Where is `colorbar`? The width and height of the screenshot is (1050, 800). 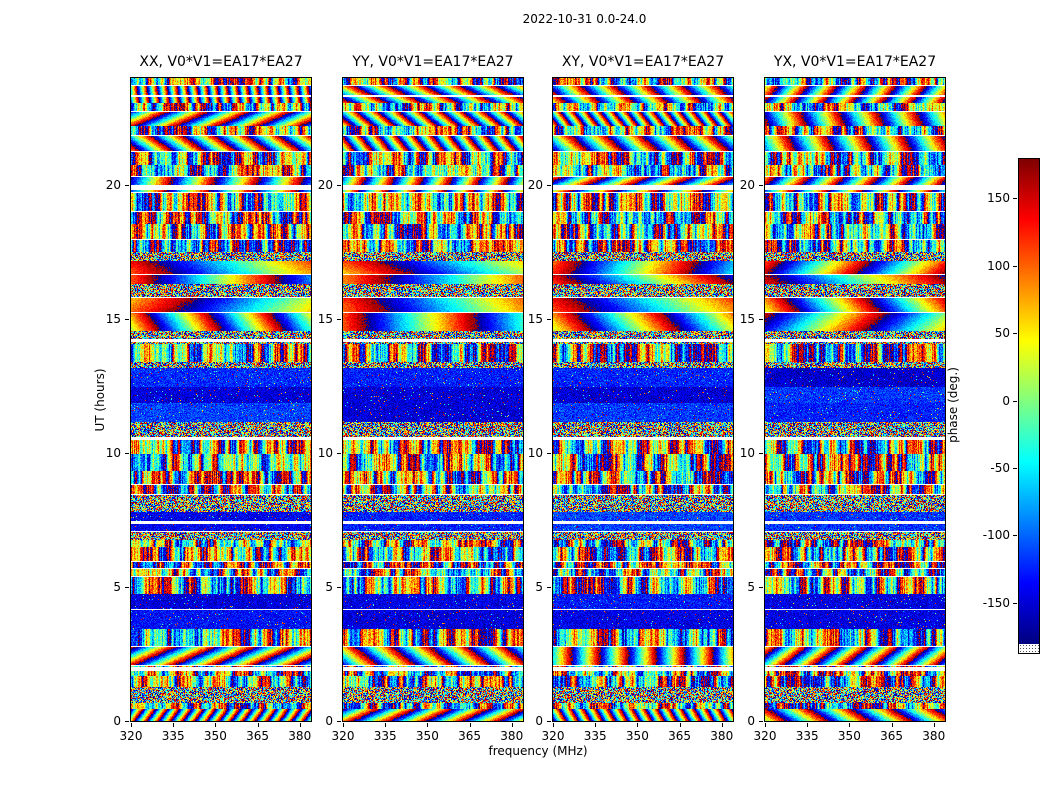
colorbar is located at coordinates (1029, 406).